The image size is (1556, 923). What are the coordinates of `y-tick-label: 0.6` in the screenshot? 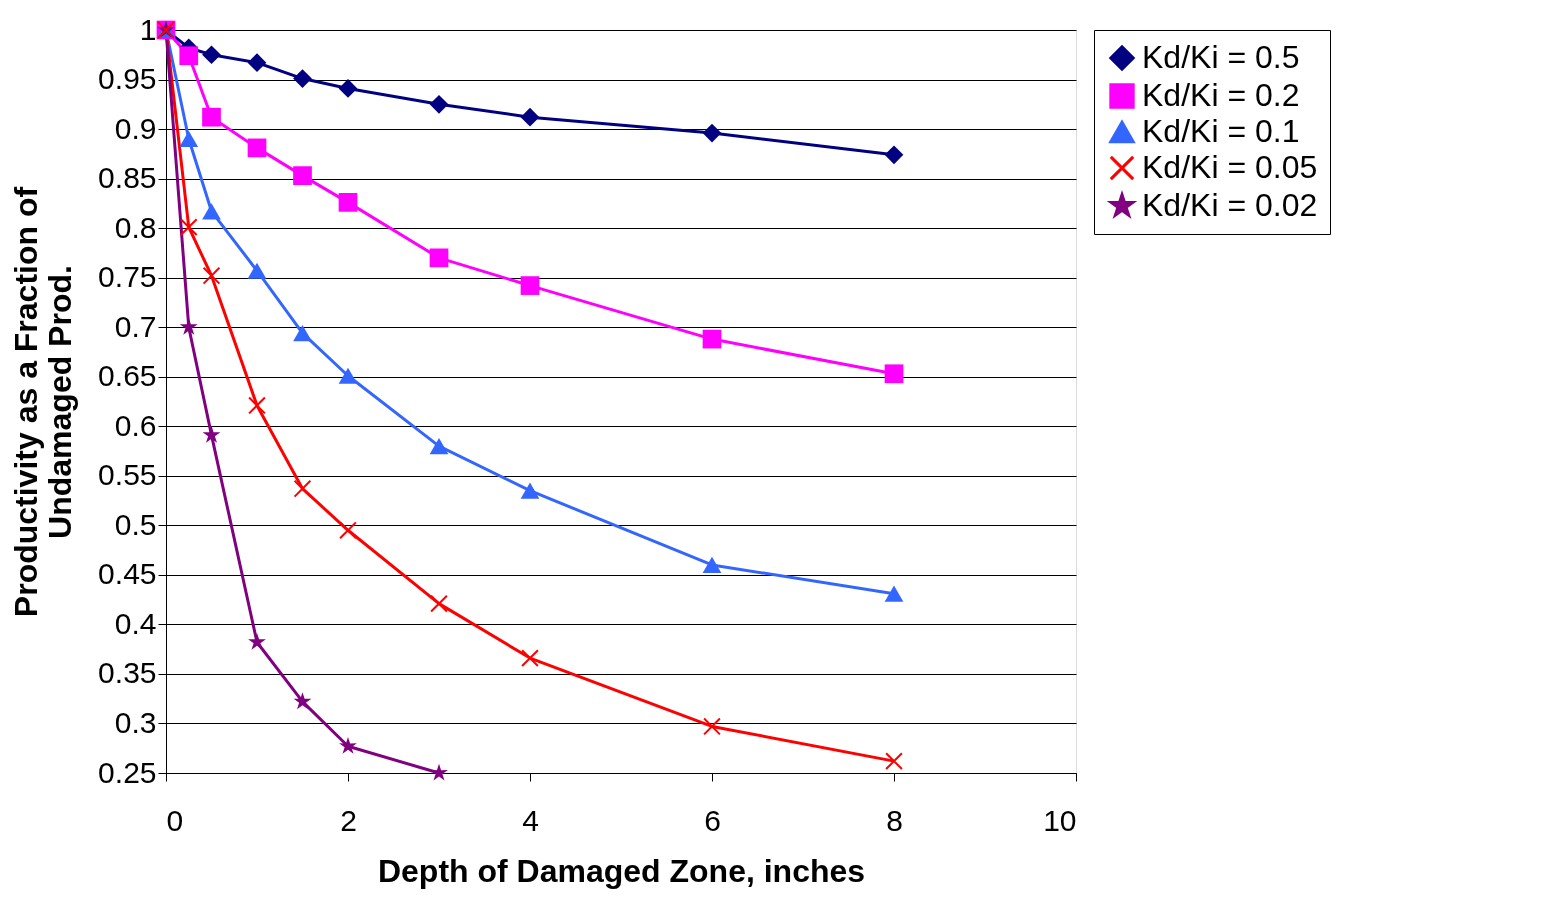 It's located at (135, 425).